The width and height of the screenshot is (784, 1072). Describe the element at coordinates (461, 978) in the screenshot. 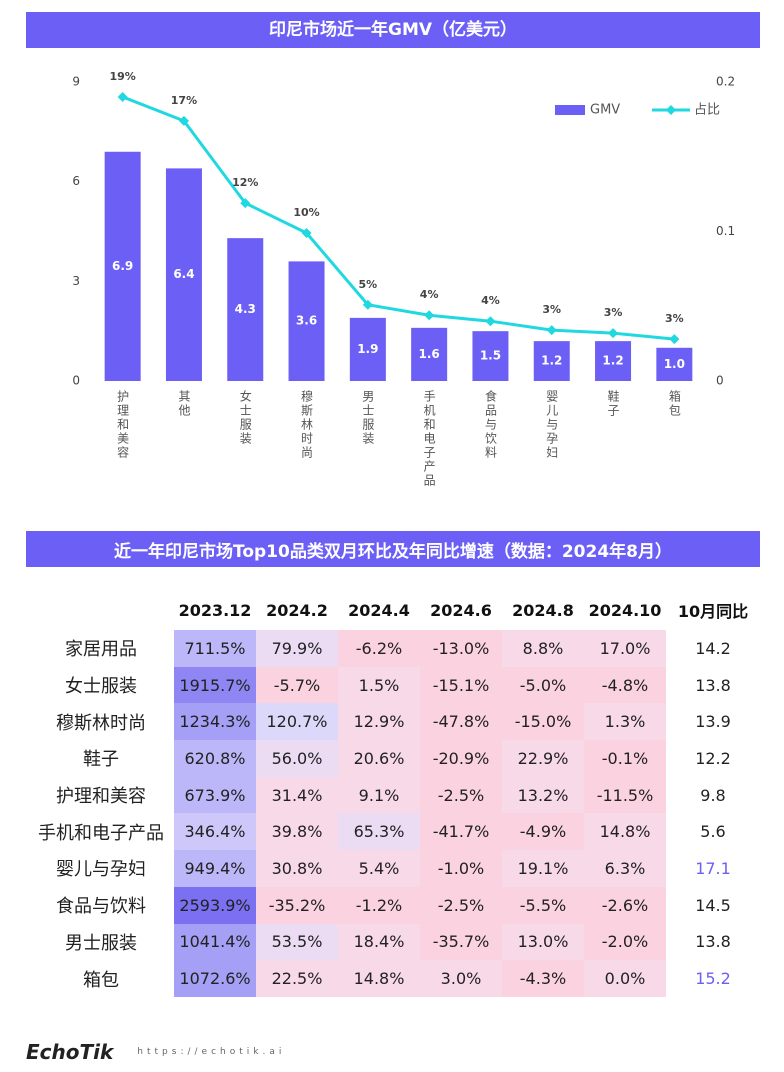

I see `cell: 3.0%` at that location.